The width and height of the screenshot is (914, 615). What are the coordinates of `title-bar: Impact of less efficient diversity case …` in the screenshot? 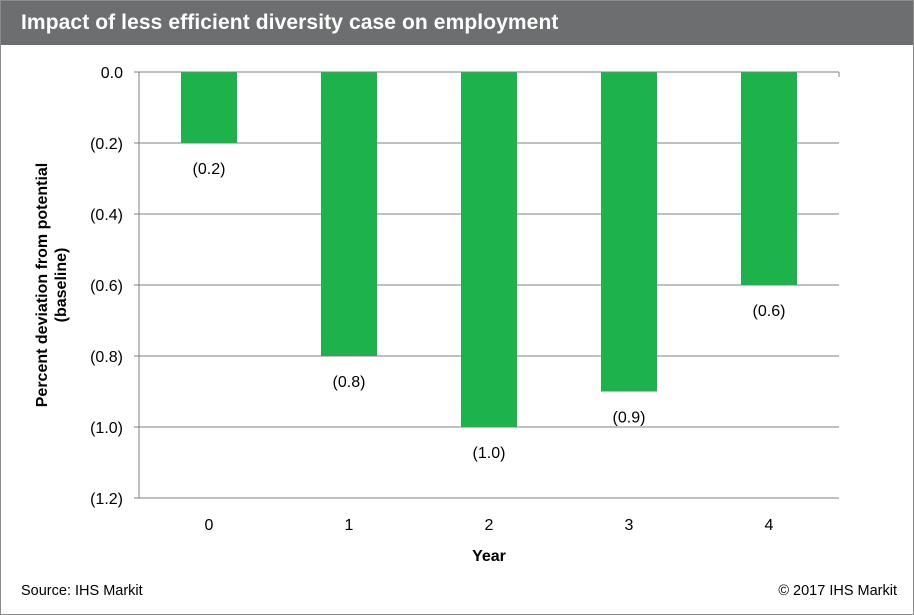 It's located at (457, 23).